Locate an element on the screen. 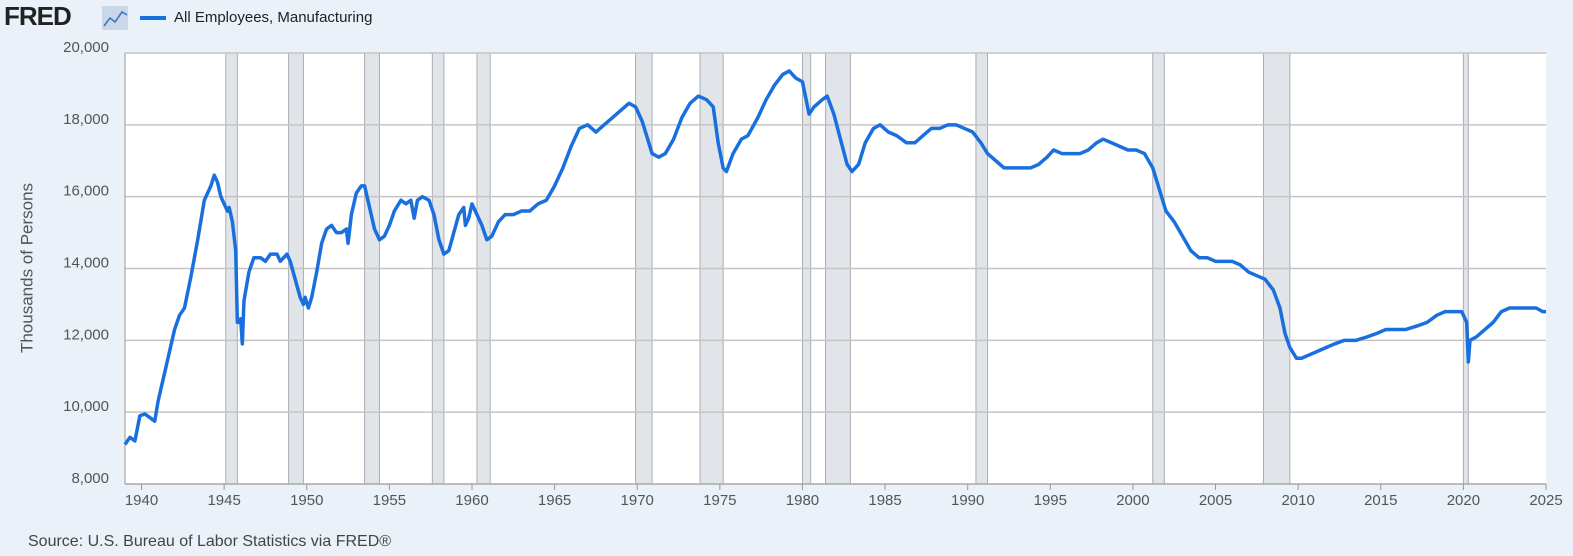  x-tick-label: 1945 is located at coordinates (223, 500).